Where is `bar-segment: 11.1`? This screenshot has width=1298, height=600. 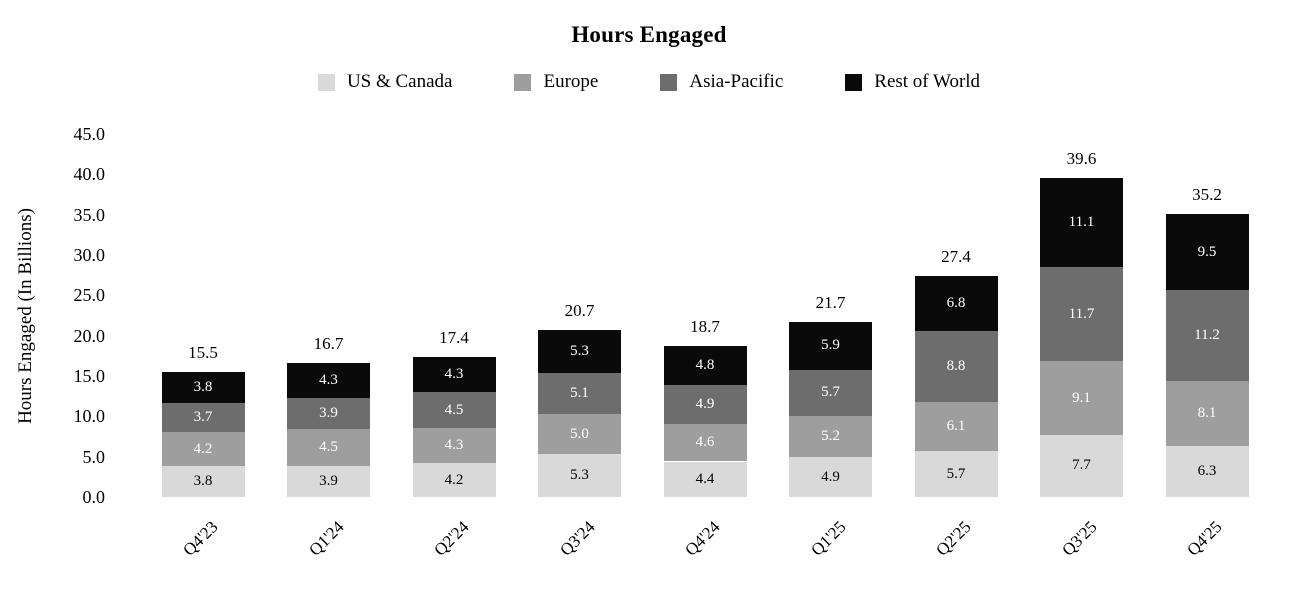 bar-segment: 11.1 is located at coordinates (1081, 222).